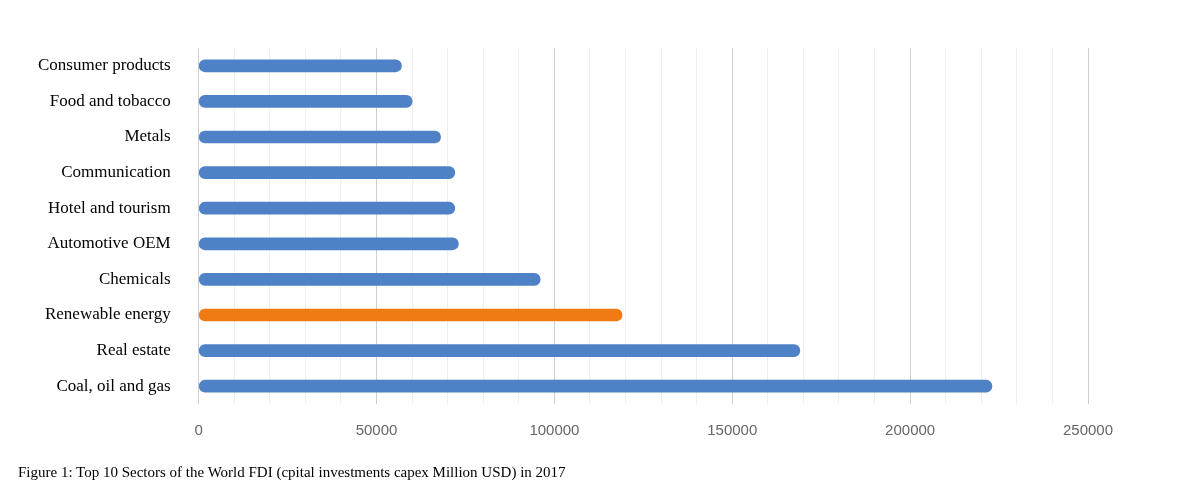 The height and width of the screenshot is (502, 1196). Describe the element at coordinates (104, 65) in the screenshot. I see `y-tick-label: Consumer products` at that location.